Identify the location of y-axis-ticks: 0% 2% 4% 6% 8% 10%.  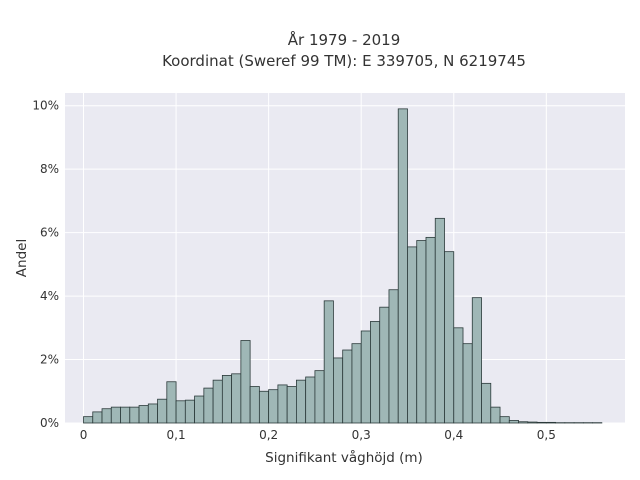
(45, 264).